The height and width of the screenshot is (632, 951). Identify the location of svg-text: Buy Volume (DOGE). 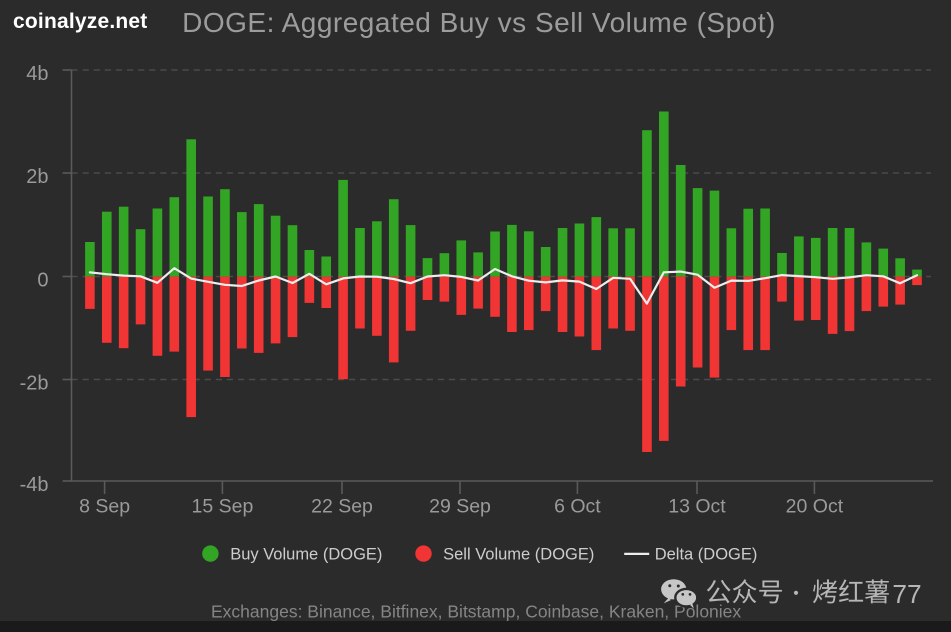
(306, 555).